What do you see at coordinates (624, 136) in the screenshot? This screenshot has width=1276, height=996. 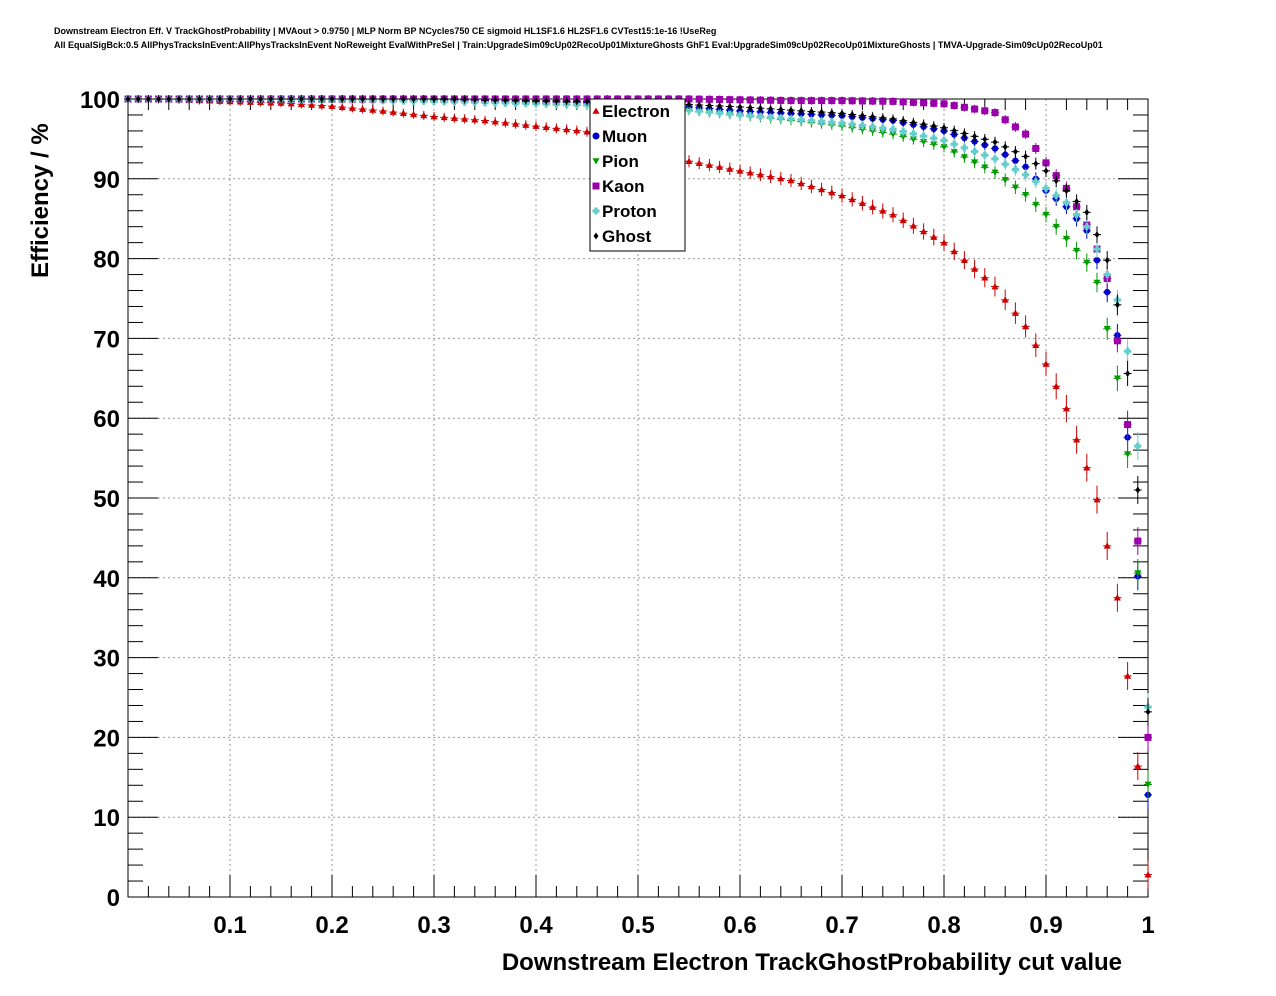 I see `legend-label-muon: Muon` at bounding box center [624, 136].